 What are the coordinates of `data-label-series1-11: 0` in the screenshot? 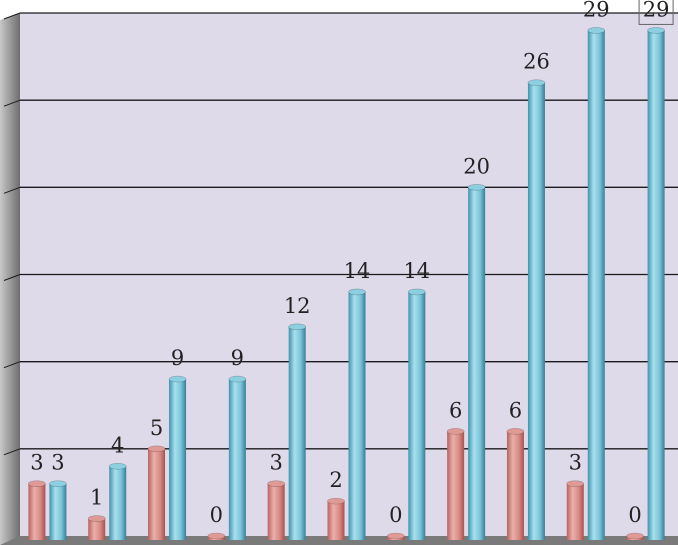 It's located at (634, 515).